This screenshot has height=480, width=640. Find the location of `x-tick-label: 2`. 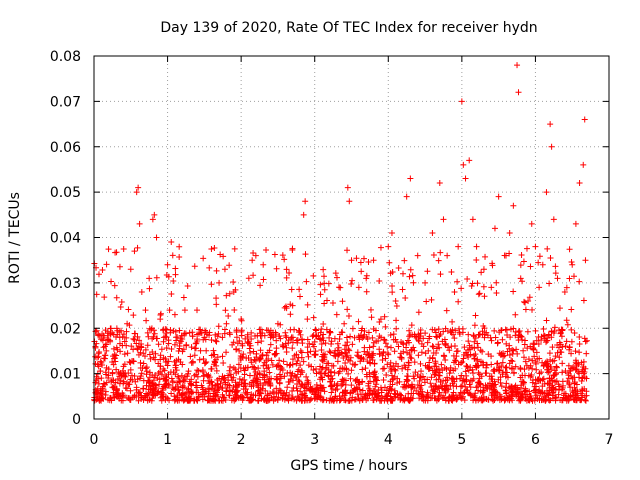

x-tick-label: 2 is located at coordinates (241, 440).